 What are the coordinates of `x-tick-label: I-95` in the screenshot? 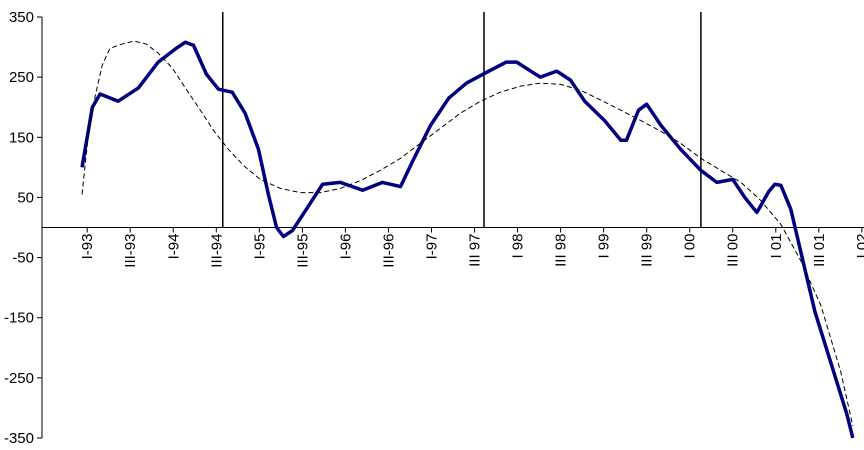 It's located at (259, 247).